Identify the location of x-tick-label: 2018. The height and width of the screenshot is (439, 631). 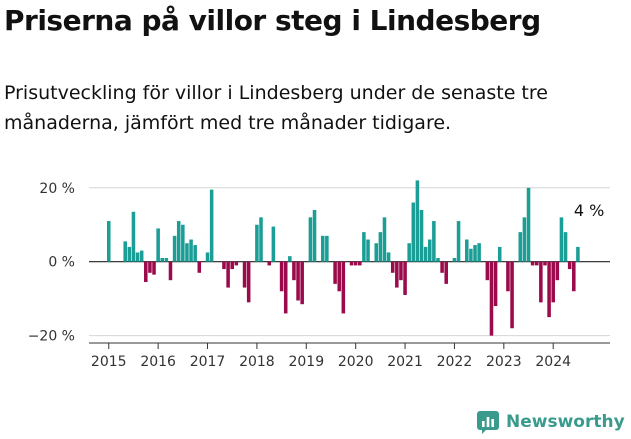
(257, 362).